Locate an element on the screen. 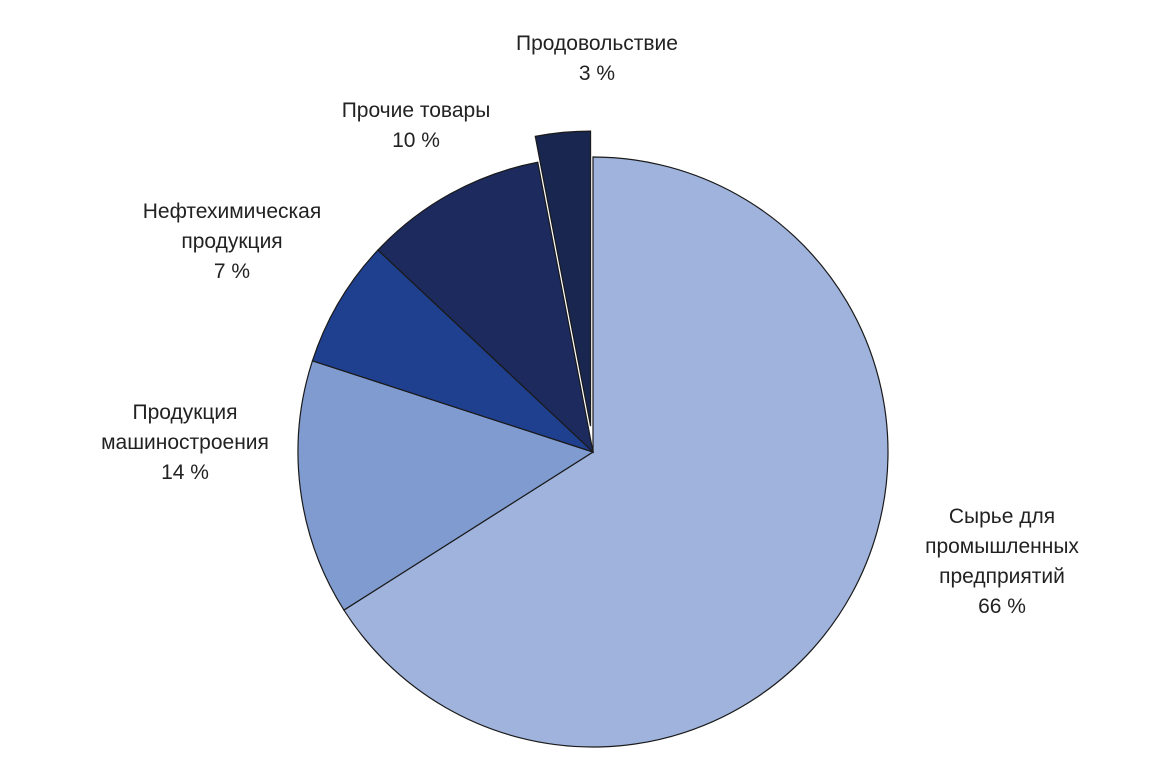  category-label: Продовольствие is located at coordinates (597, 43).